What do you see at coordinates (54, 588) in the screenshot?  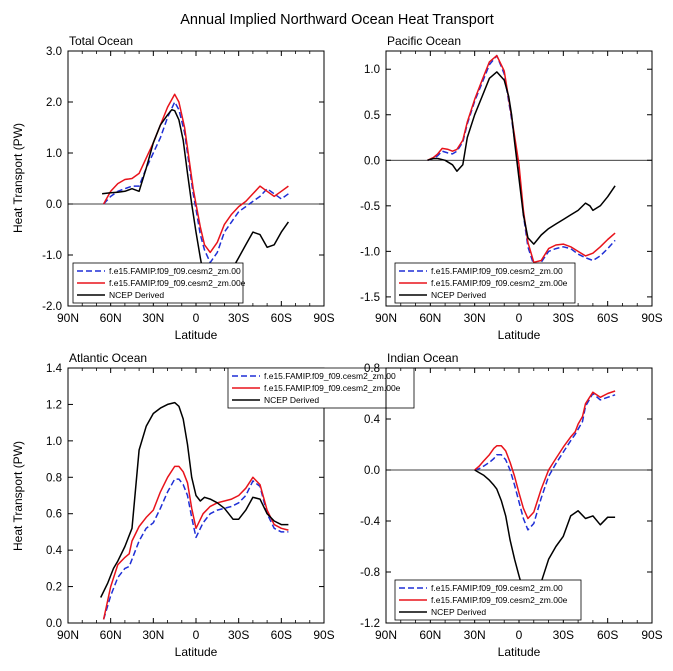 I see `y-tick-label: 0.2` at bounding box center [54, 588].